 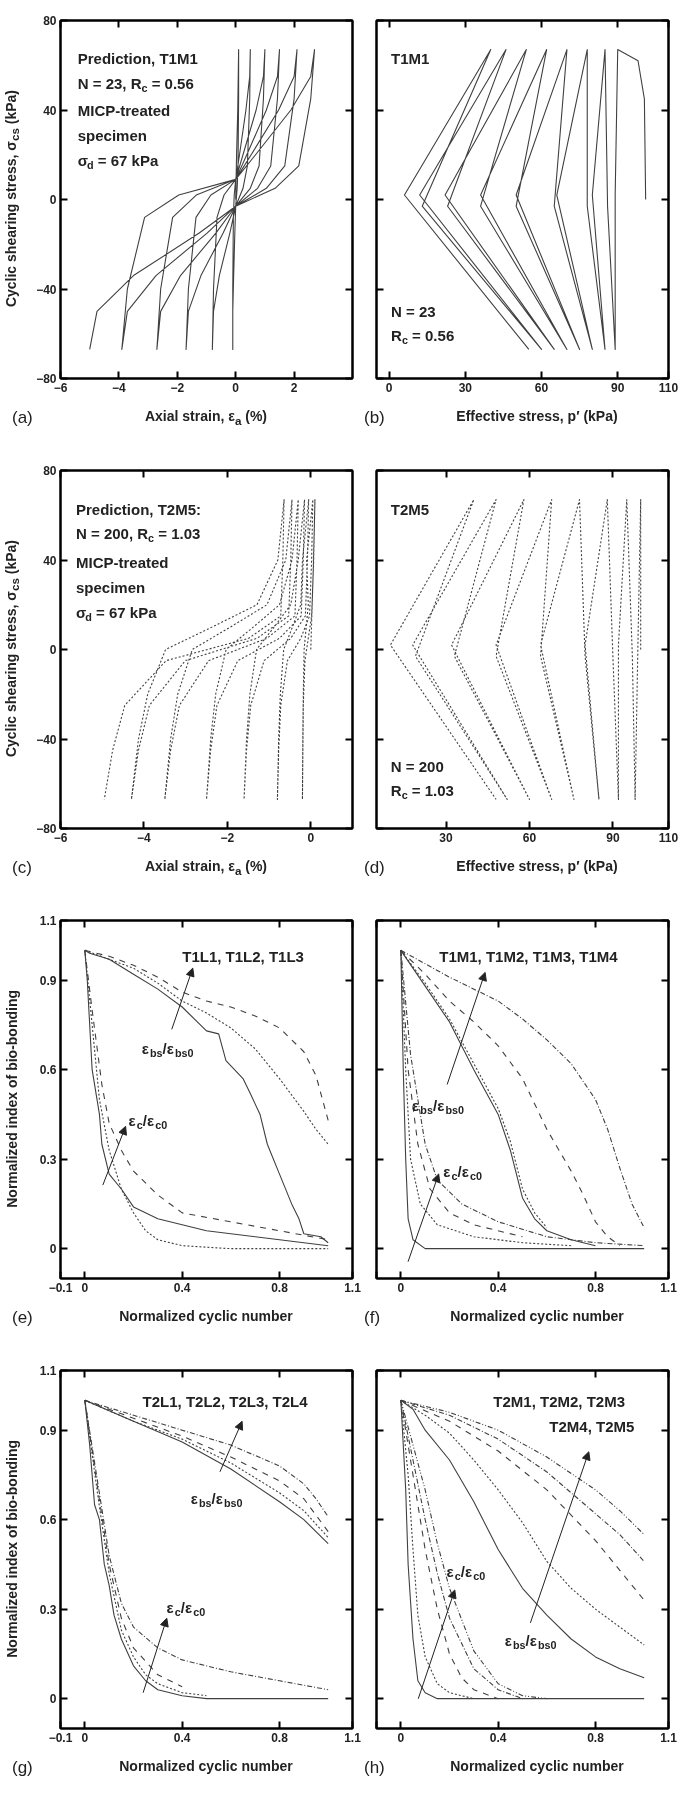 What do you see at coordinates (372, 1318) in the screenshot?
I see `text: (f)` at bounding box center [372, 1318].